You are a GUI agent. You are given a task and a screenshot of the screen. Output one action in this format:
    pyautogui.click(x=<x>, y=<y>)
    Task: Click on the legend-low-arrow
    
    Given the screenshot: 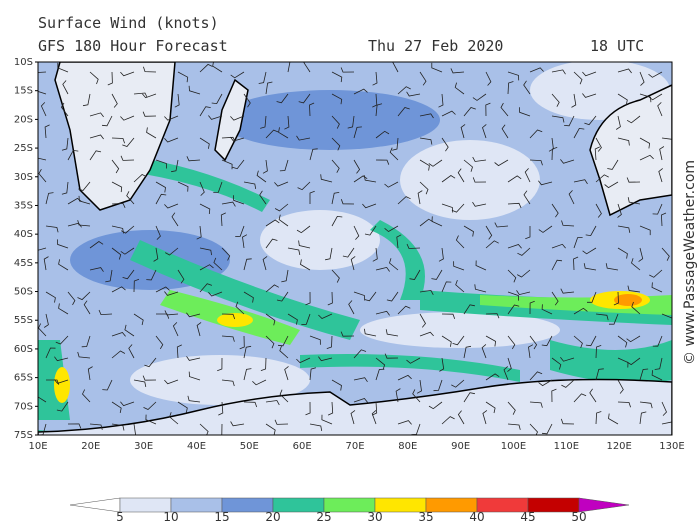 What is the action you would take?
    pyautogui.click(x=95, y=505)
    